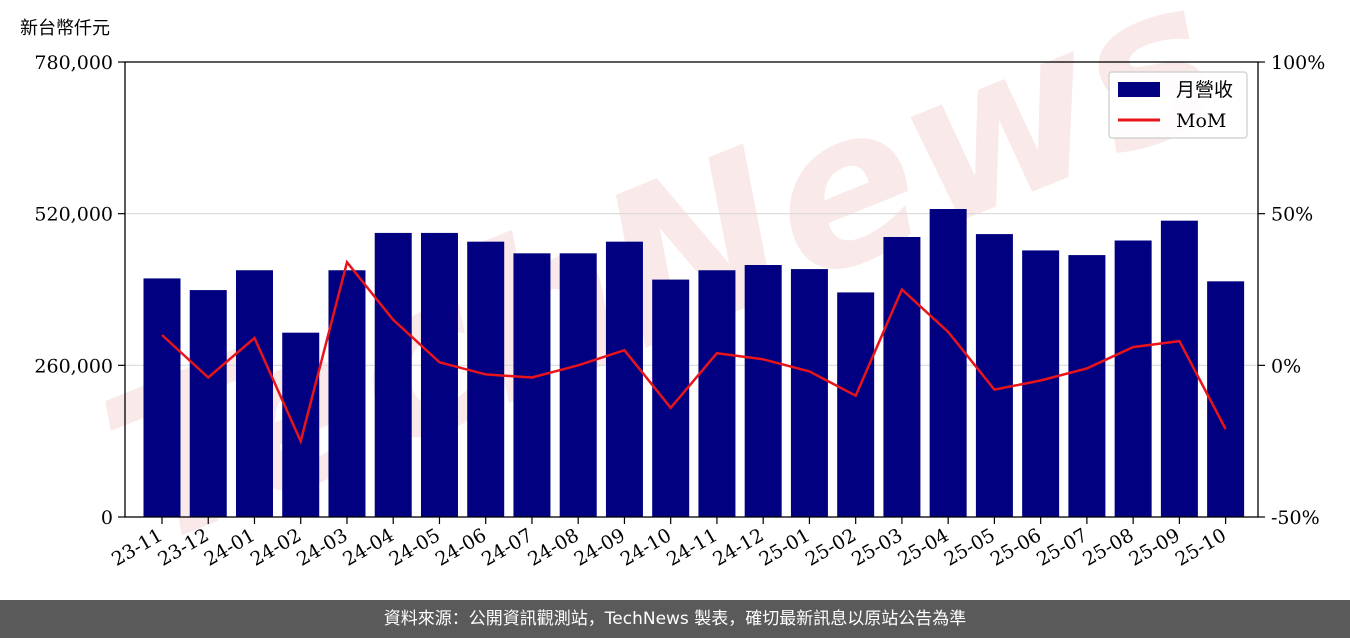  What do you see at coordinates (831, 547) in the screenshot?
I see `x-tick-label: 25-02` at bounding box center [831, 547].